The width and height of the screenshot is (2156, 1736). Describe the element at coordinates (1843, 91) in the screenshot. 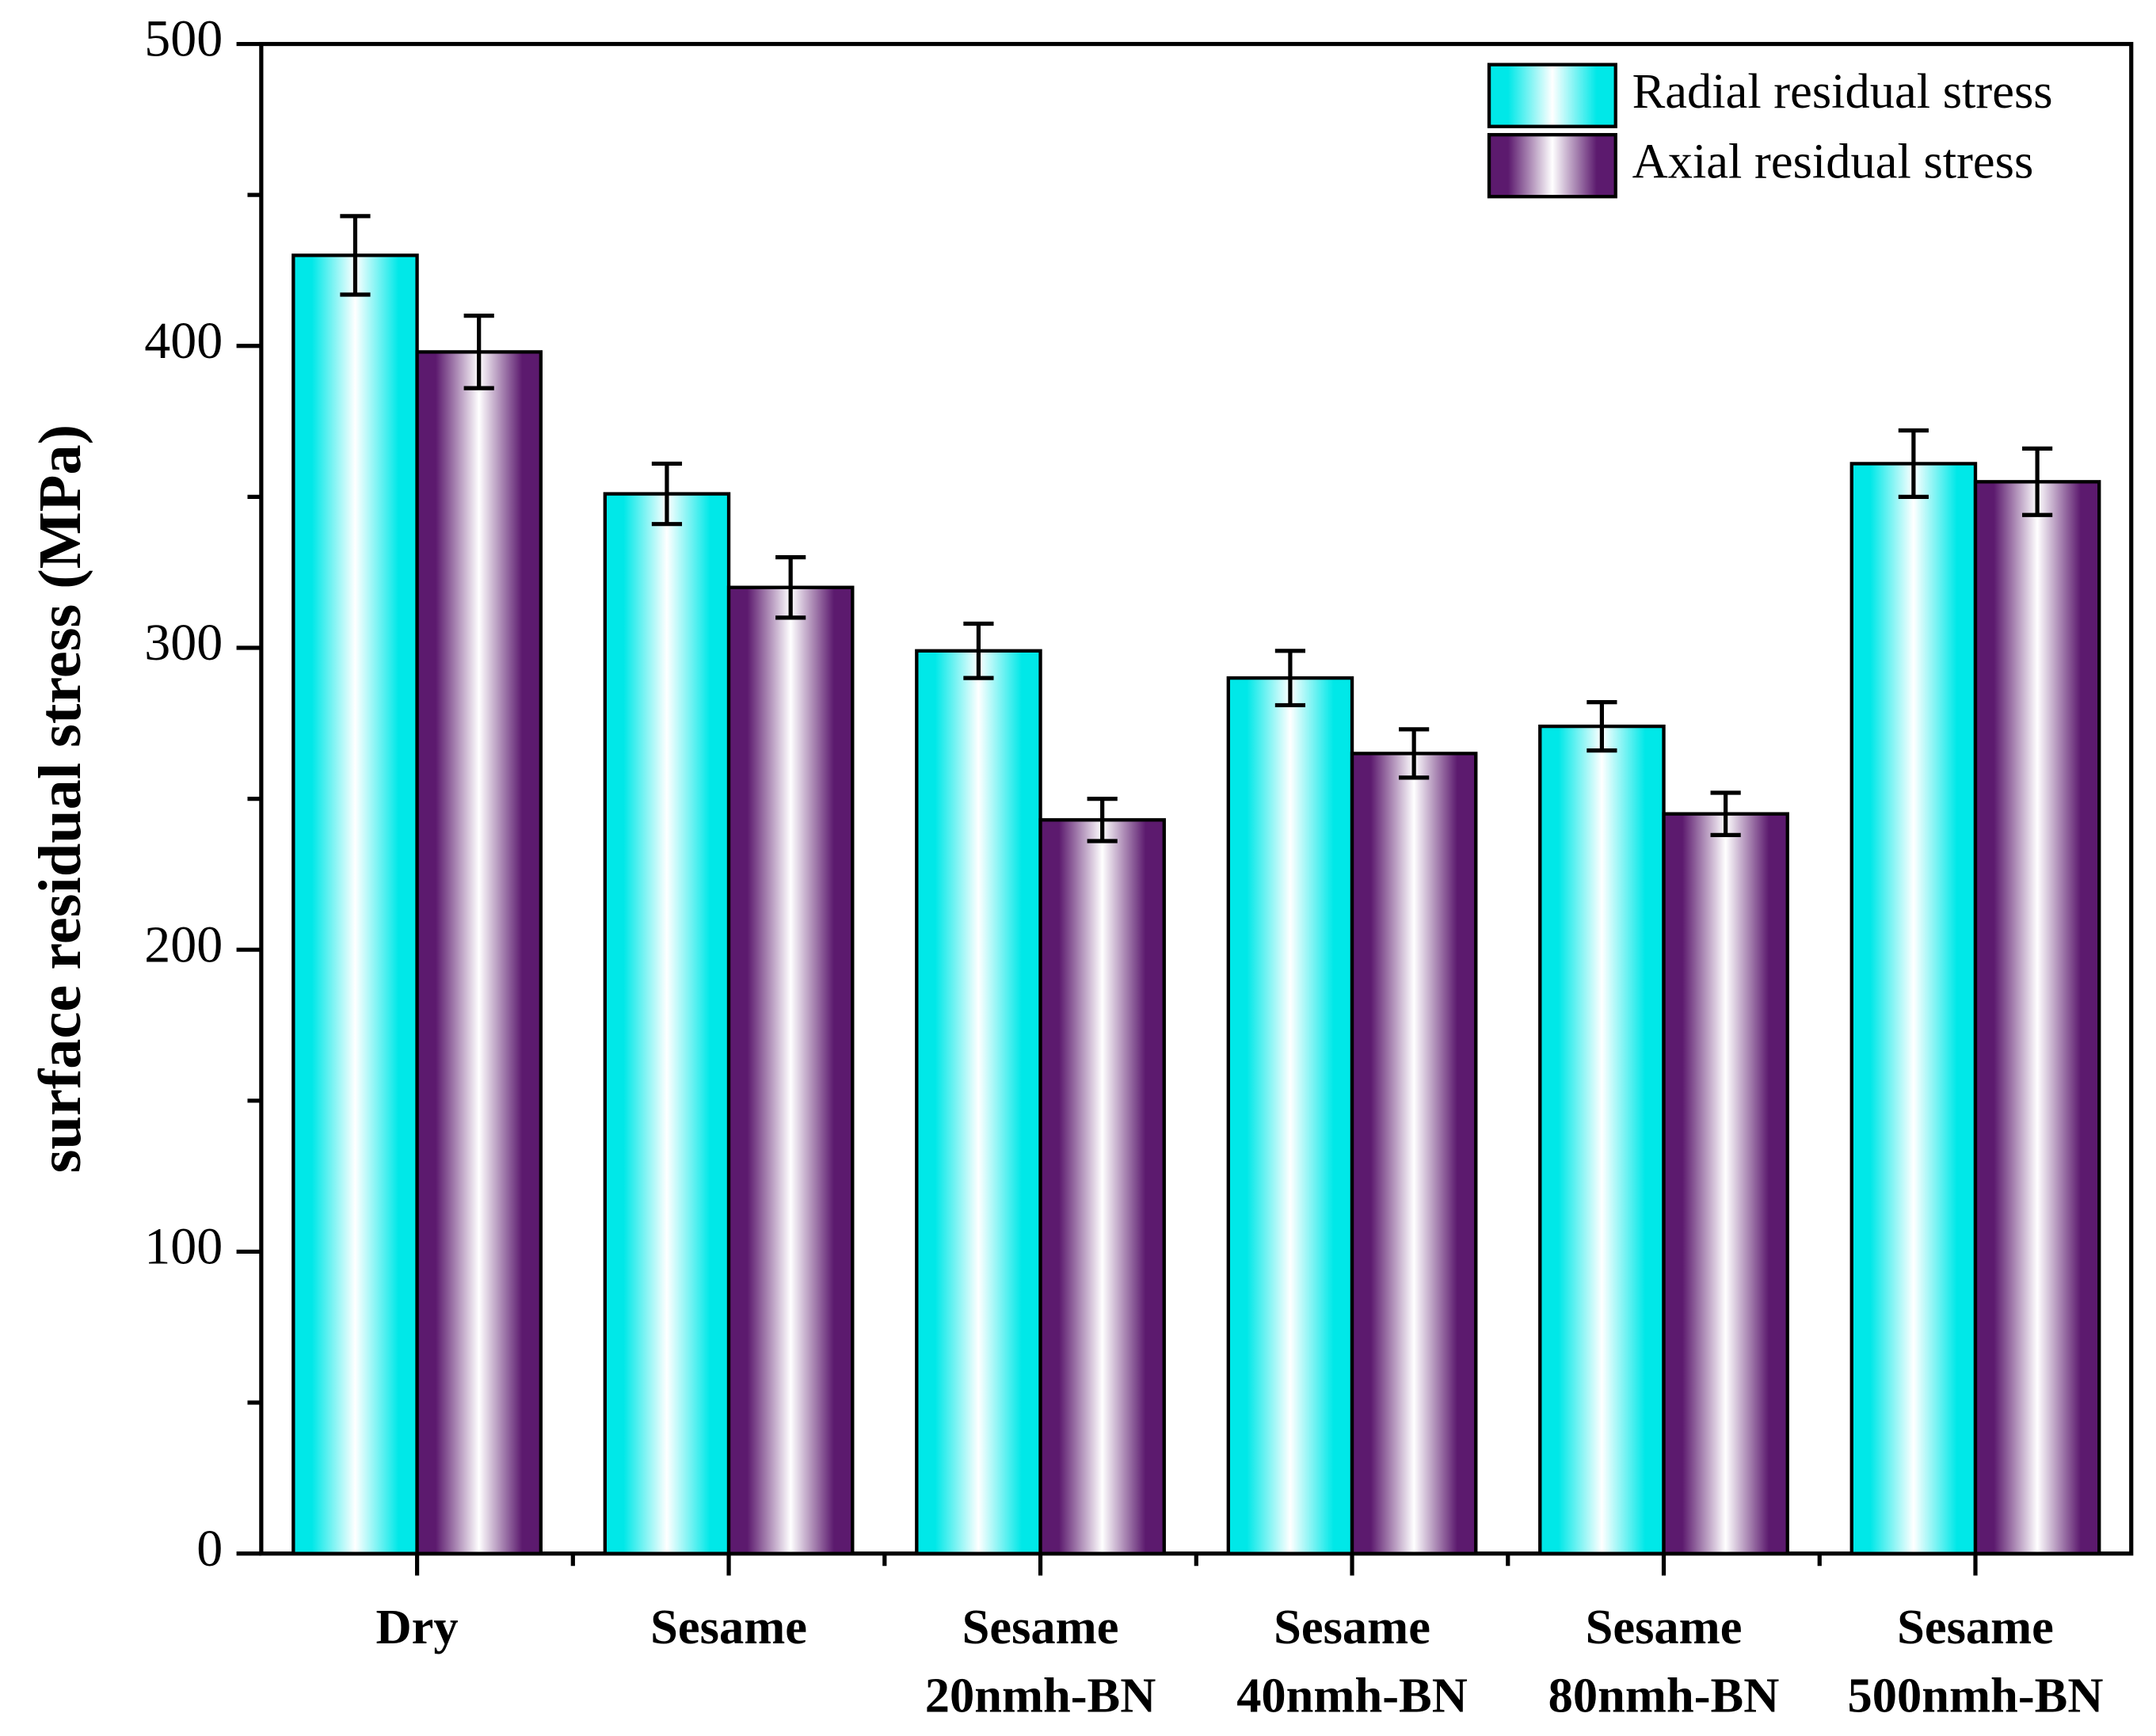

I see `legend-label: Radial residual stress` at that location.